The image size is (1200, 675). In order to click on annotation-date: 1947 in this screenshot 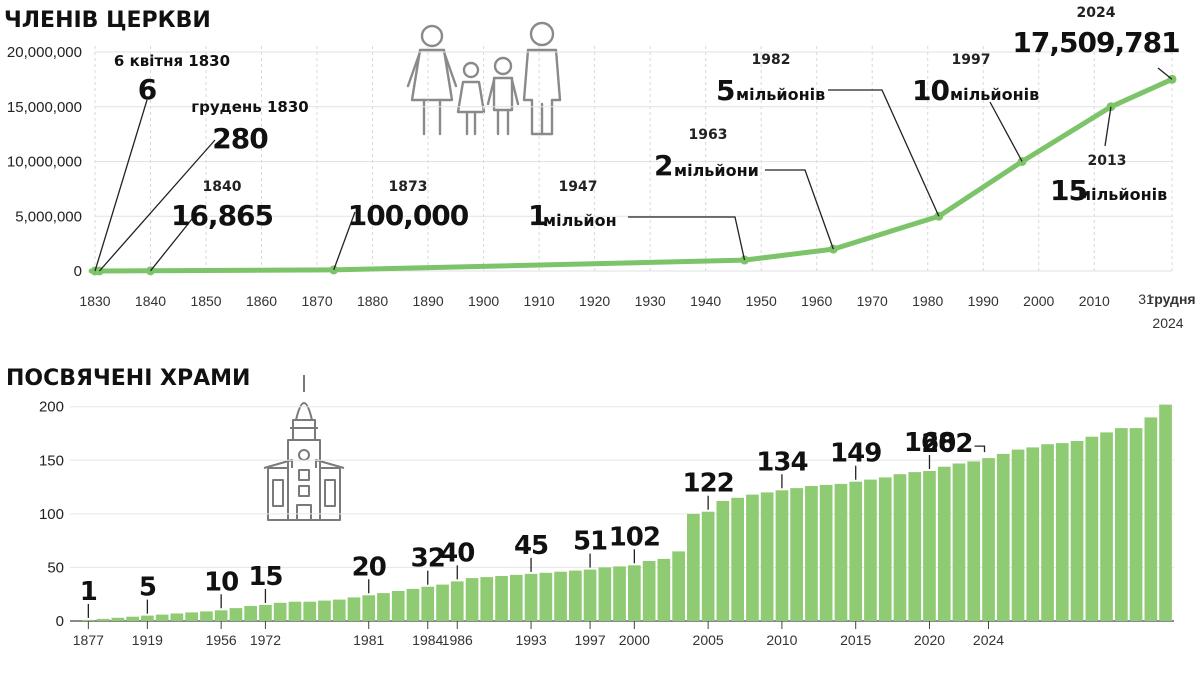, I will do `click(578, 187)`.